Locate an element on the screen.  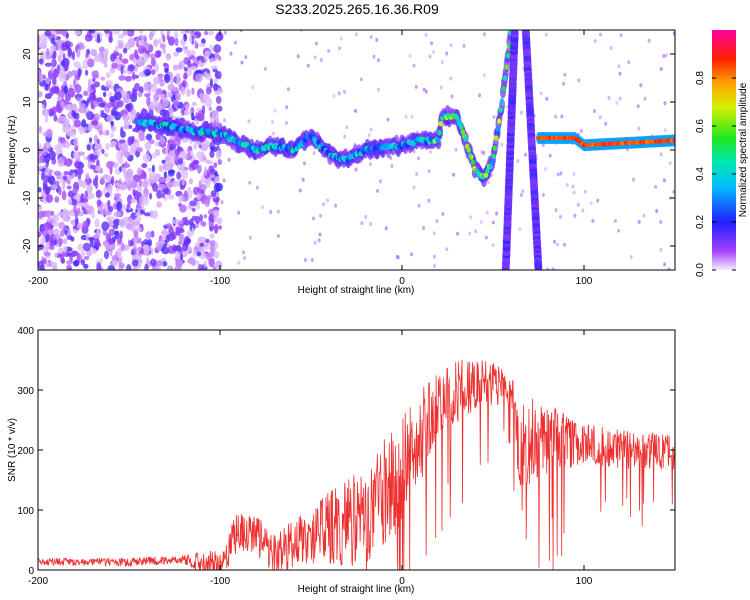
colorbar-ticks: 0.0 0.2 0.4 0.6 0.8 is located at coordinates (715, 174).